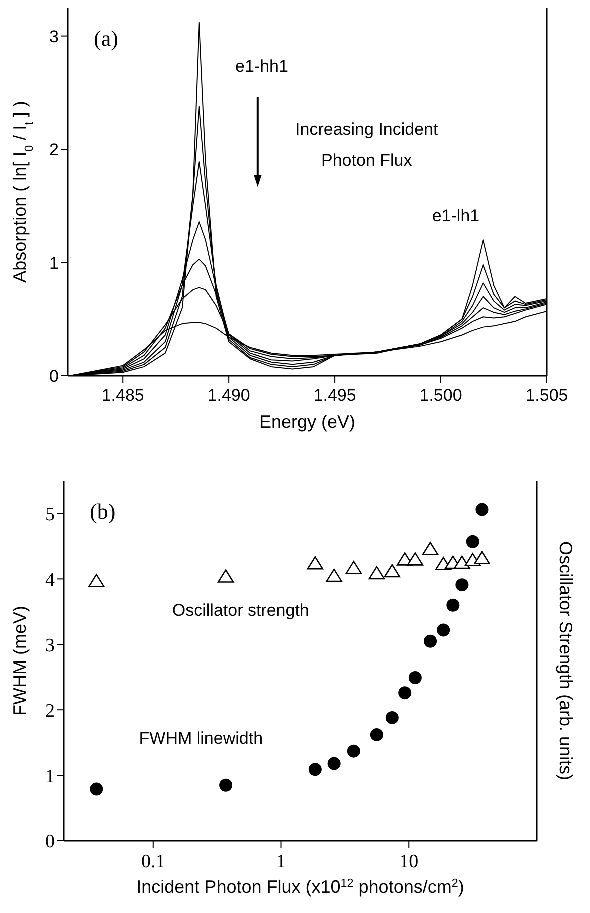 This screenshot has width=590, height=913. What do you see at coordinates (51, 580) in the screenshot?
I see `y-tick-label: 4` at bounding box center [51, 580].